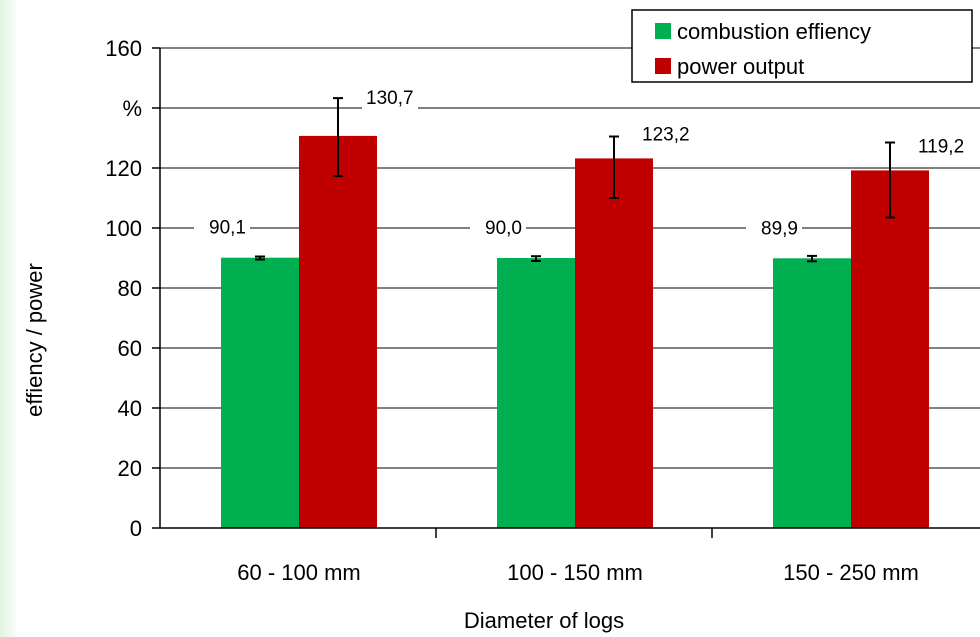  Describe the element at coordinates (227, 228) in the screenshot. I see `data-label: 90,1` at that location.